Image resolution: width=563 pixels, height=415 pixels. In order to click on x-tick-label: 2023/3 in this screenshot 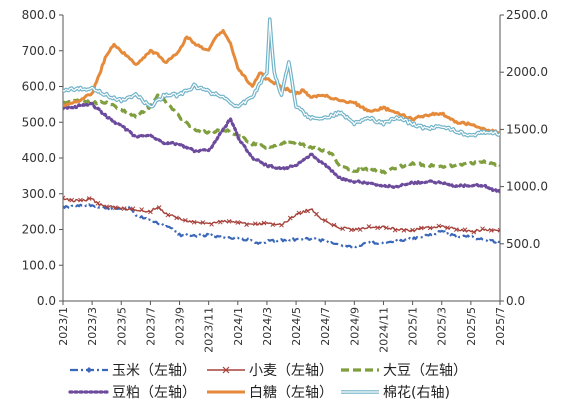, I will do `click(92, 326)`.